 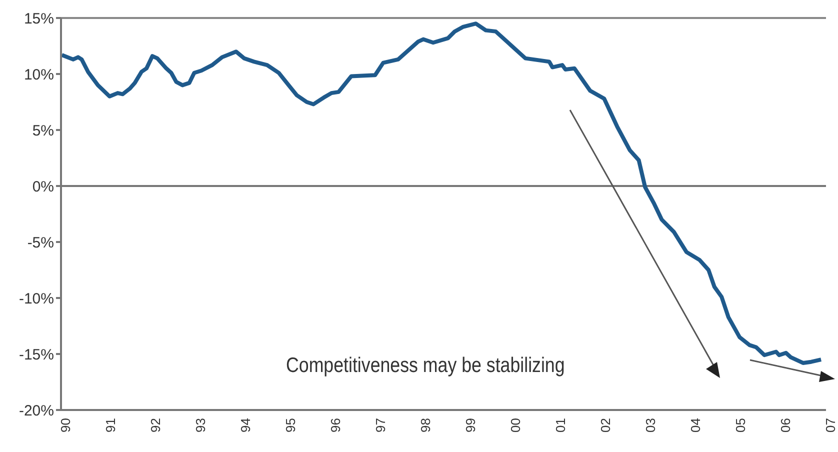 I want to click on x-tick-label: 01, so click(x=560, y=425).